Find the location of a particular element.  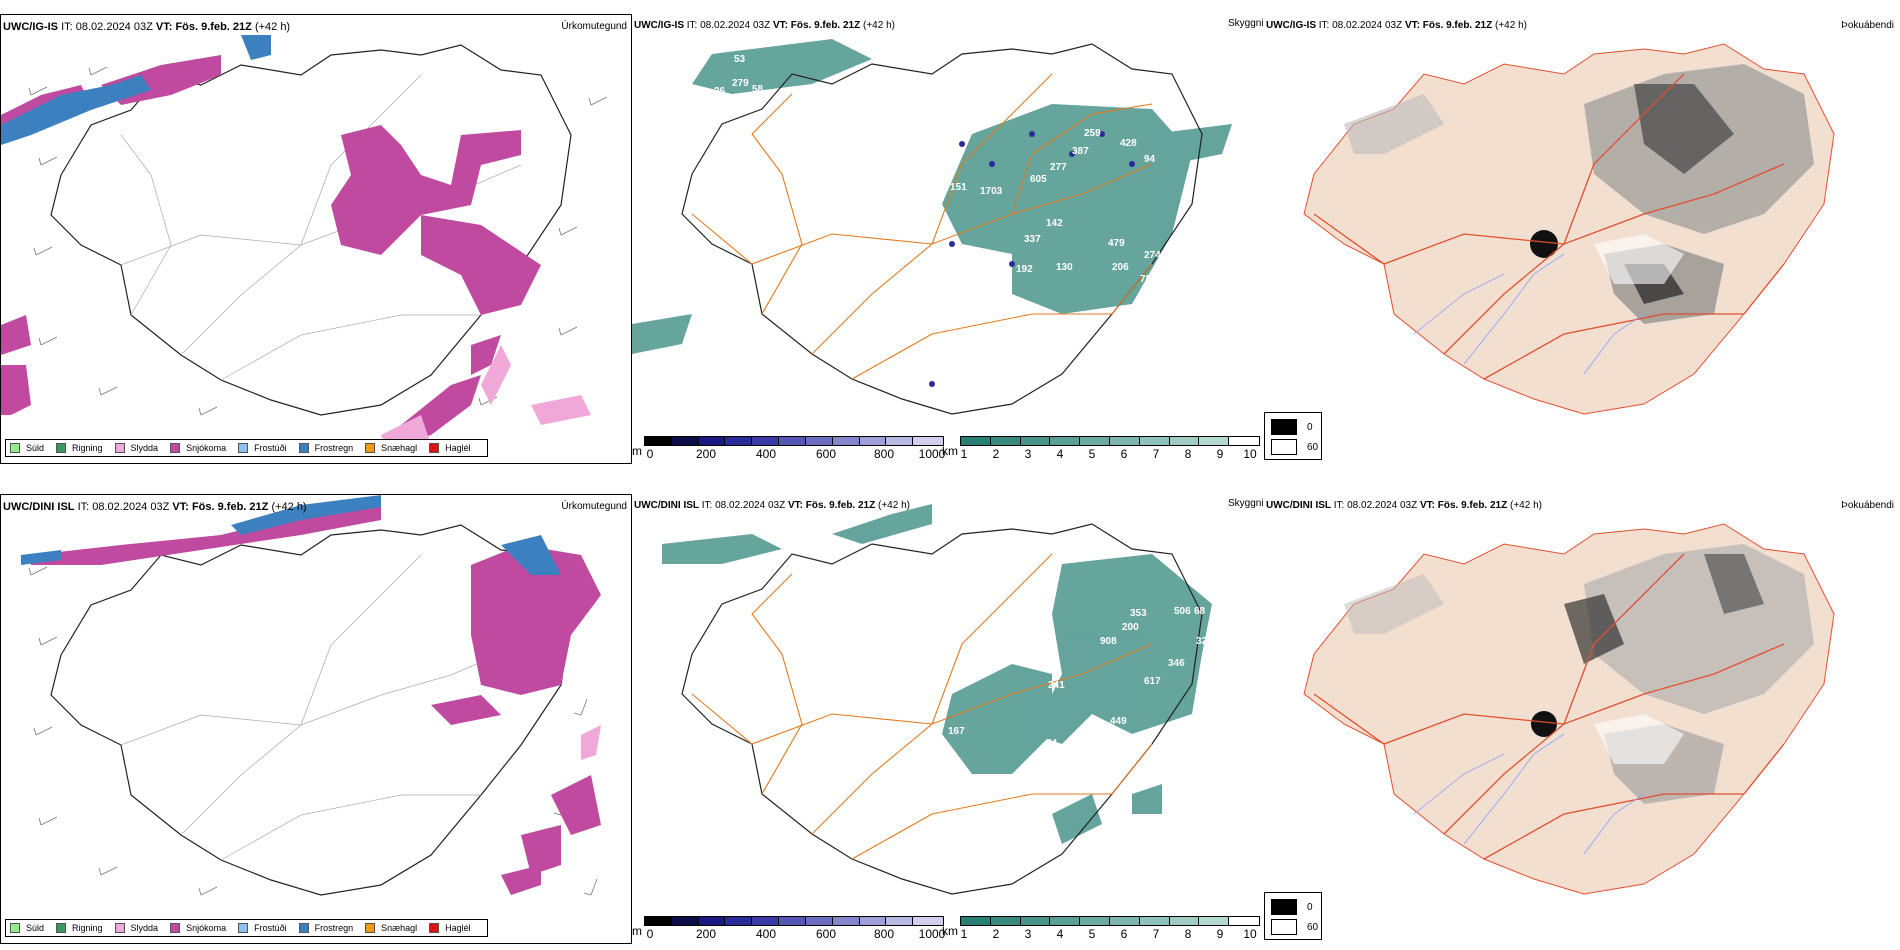

iceland-outline is located at coordinates (942, 709).